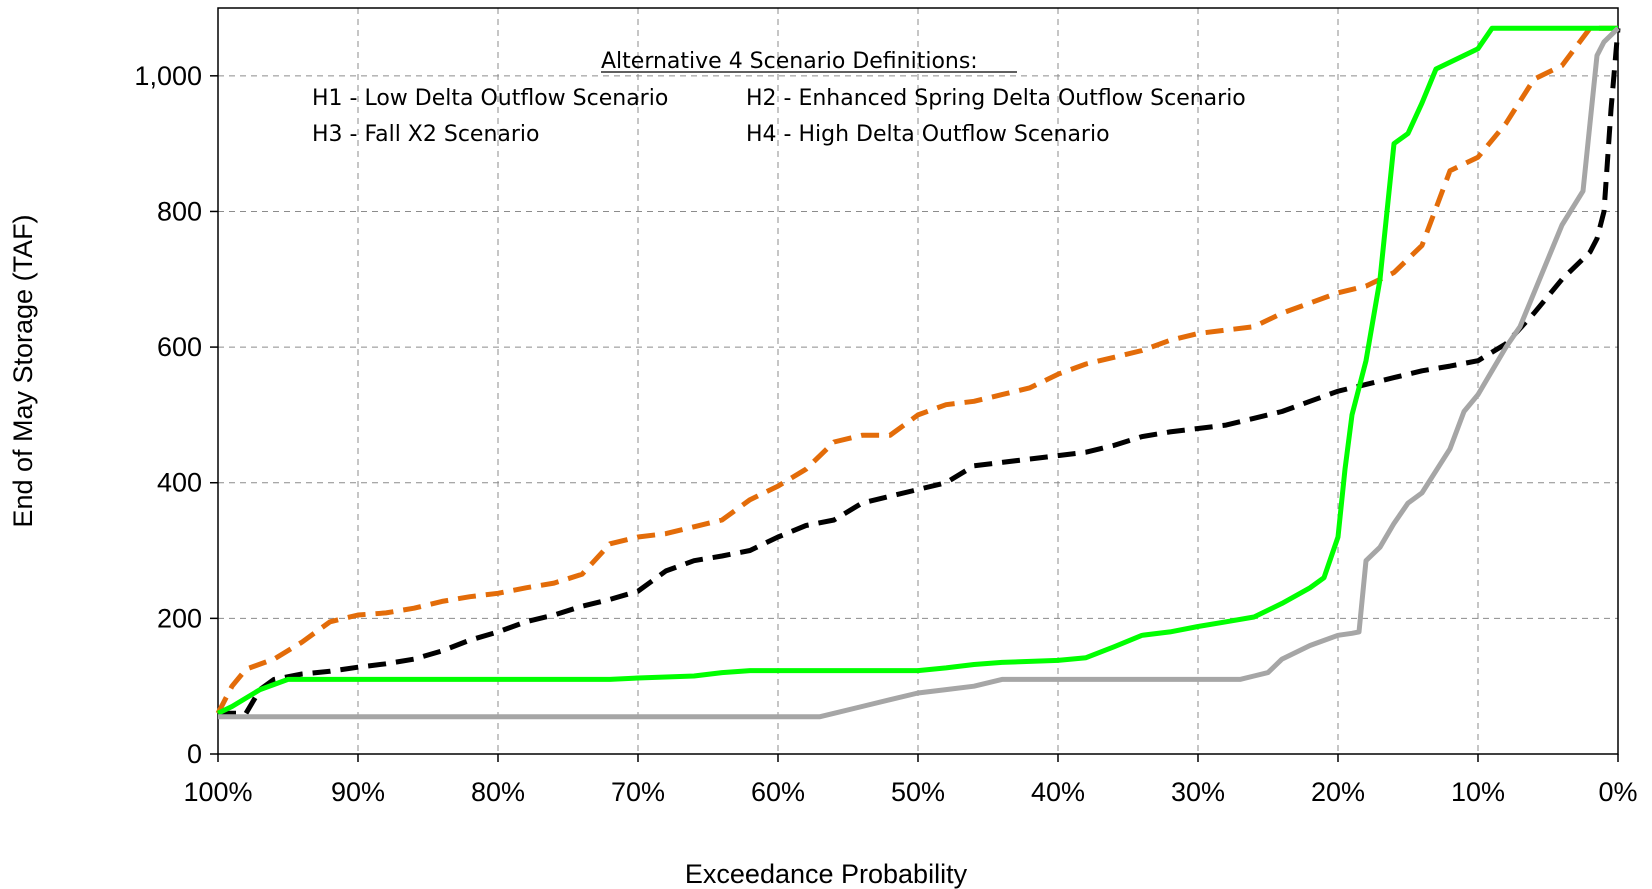 The height and width of the screenshot is (889, 1652). I want to click on x-tick-label: 50%, so click(918, 792).